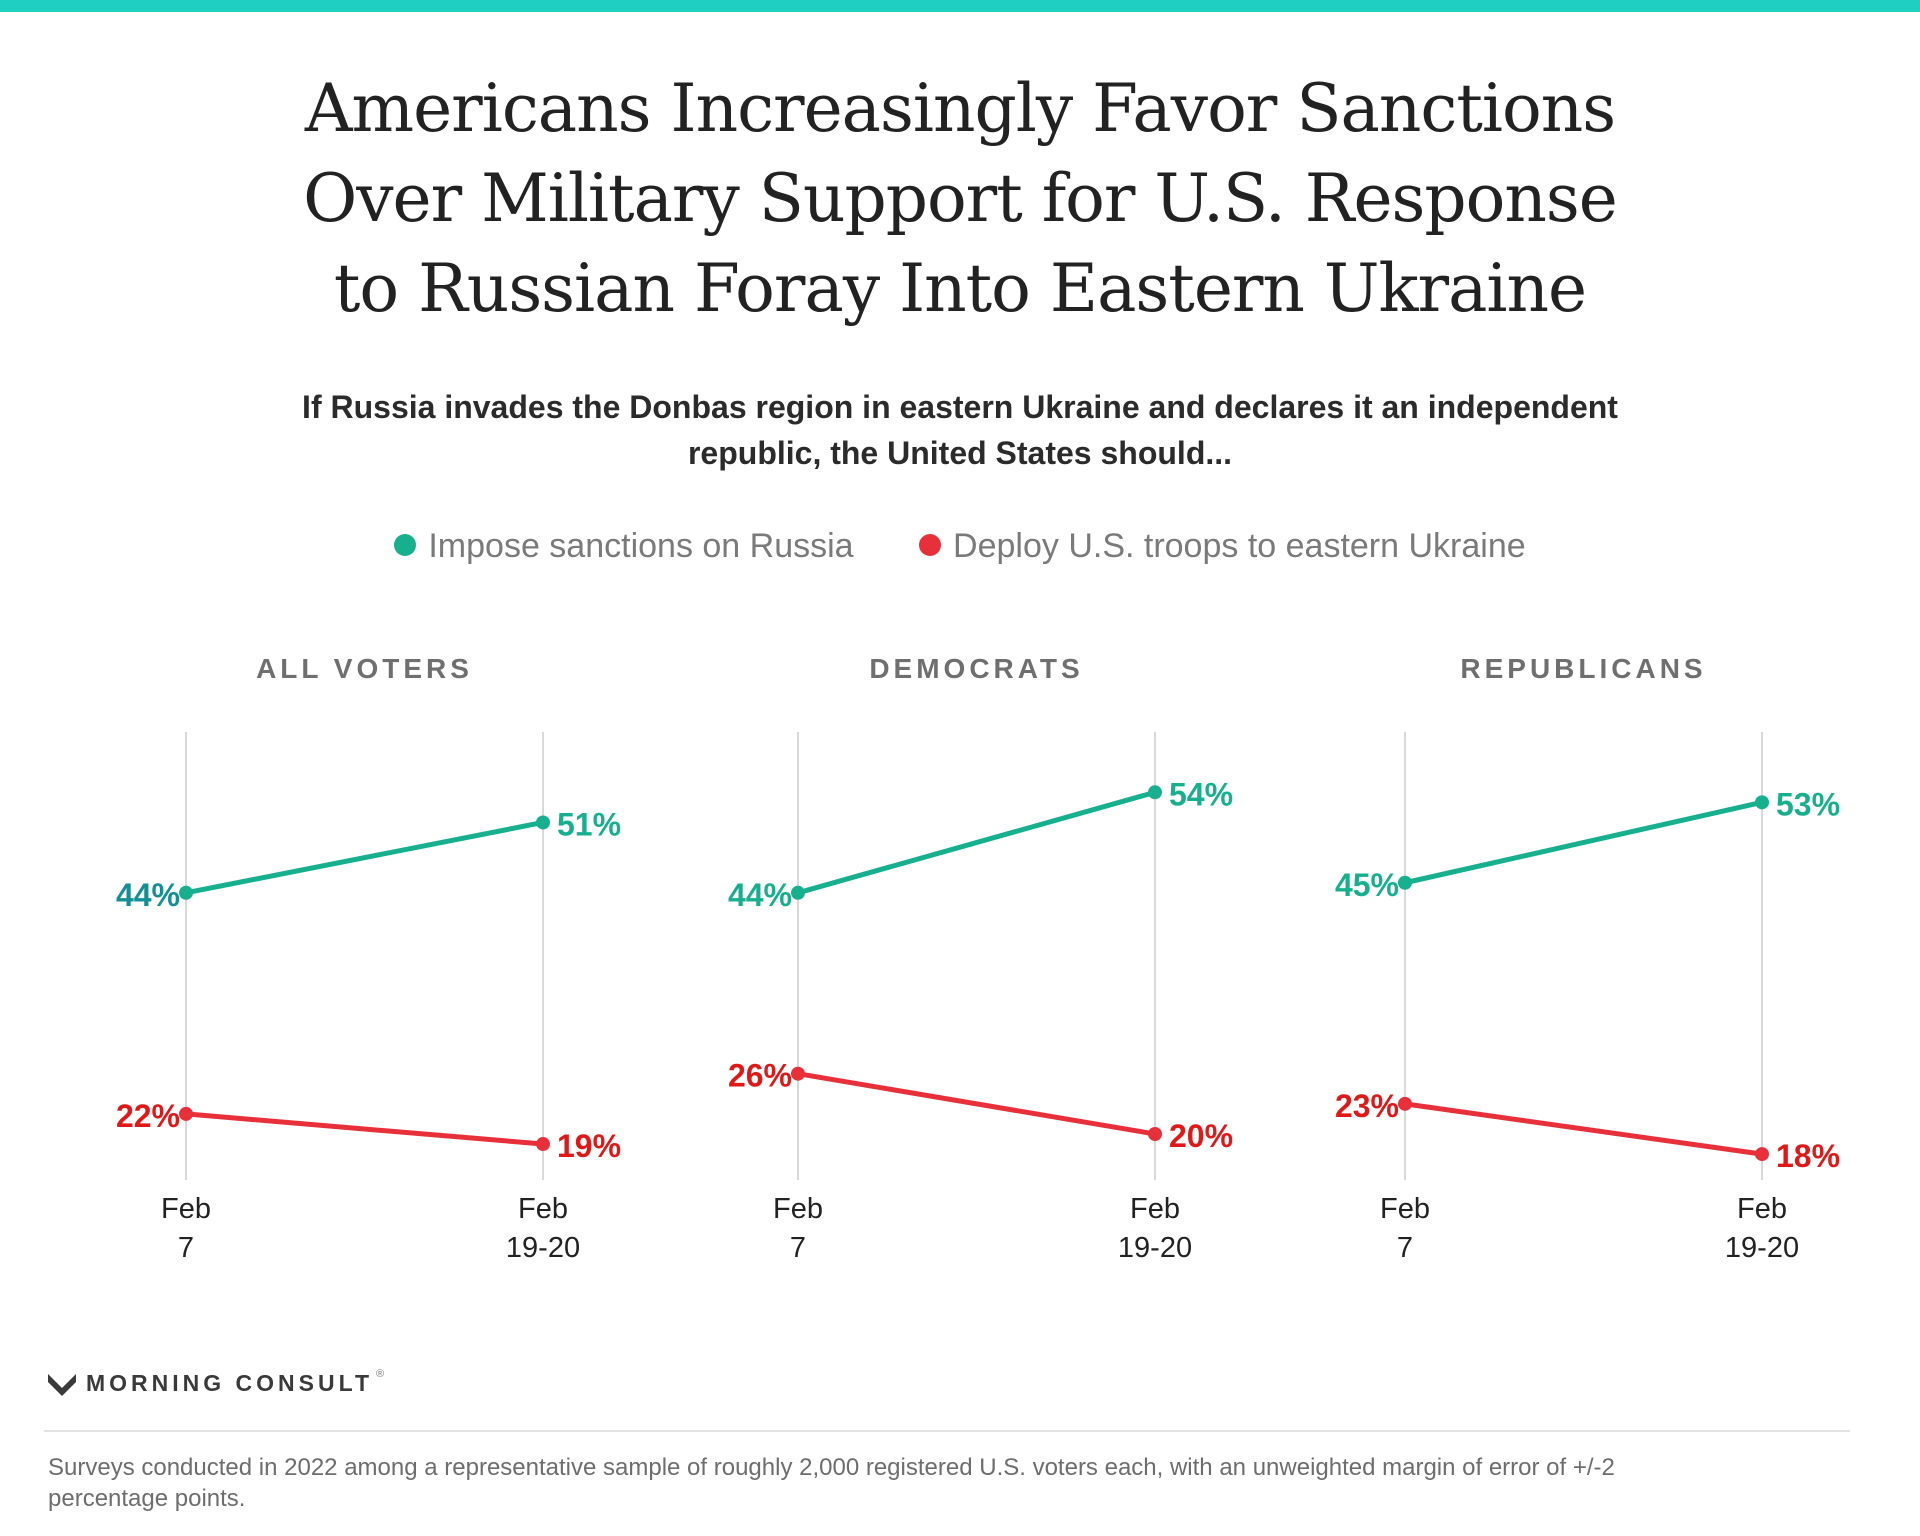  Describe the element at coordinates (1808, 804) in the screenshot. I see `data-label-republicans-sanctions-1: 53%` at that location.